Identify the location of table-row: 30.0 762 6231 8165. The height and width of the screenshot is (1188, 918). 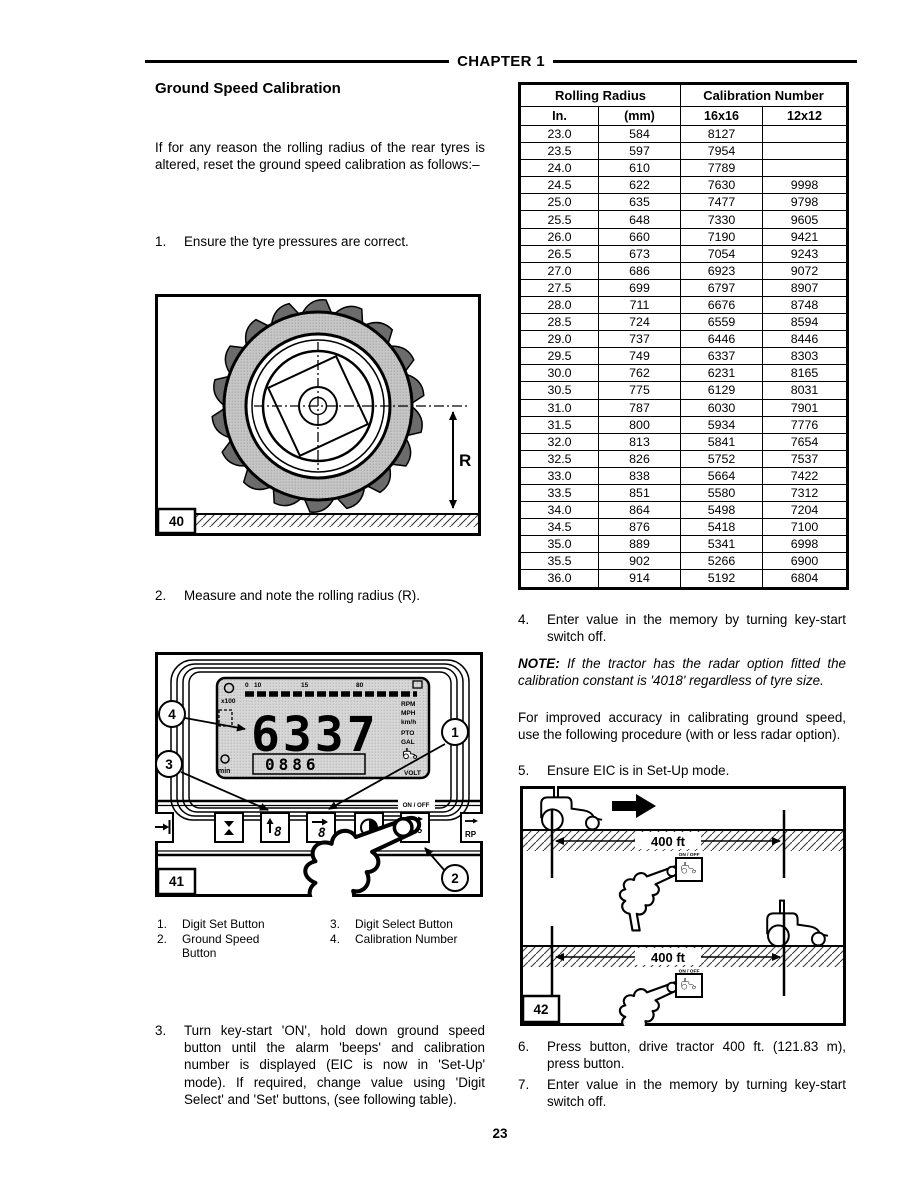
(683, 373).